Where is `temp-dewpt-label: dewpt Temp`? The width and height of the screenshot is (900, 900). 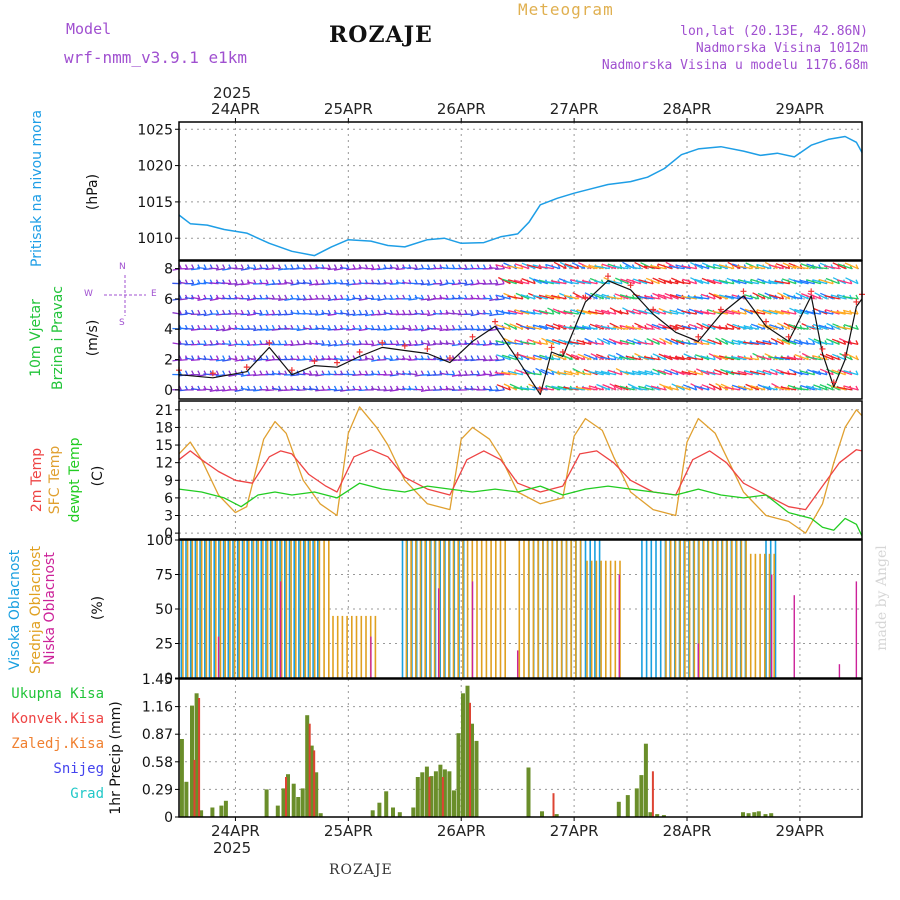
temp-dewpt-label: dewpt Temp is located at coordinates (75, 480).